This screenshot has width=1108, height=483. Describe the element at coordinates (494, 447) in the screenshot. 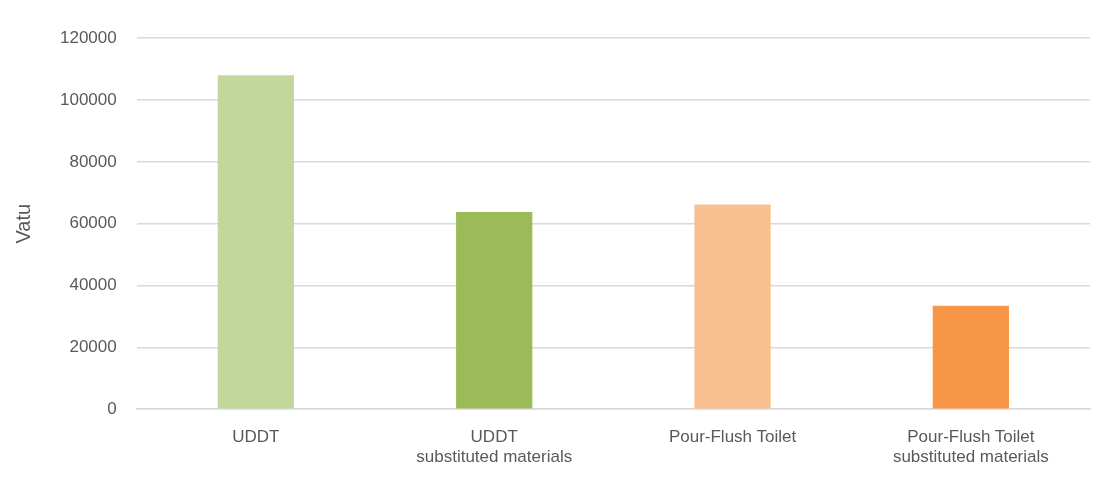

I see `x-tick-label: UDDT substituted materials` at that location.